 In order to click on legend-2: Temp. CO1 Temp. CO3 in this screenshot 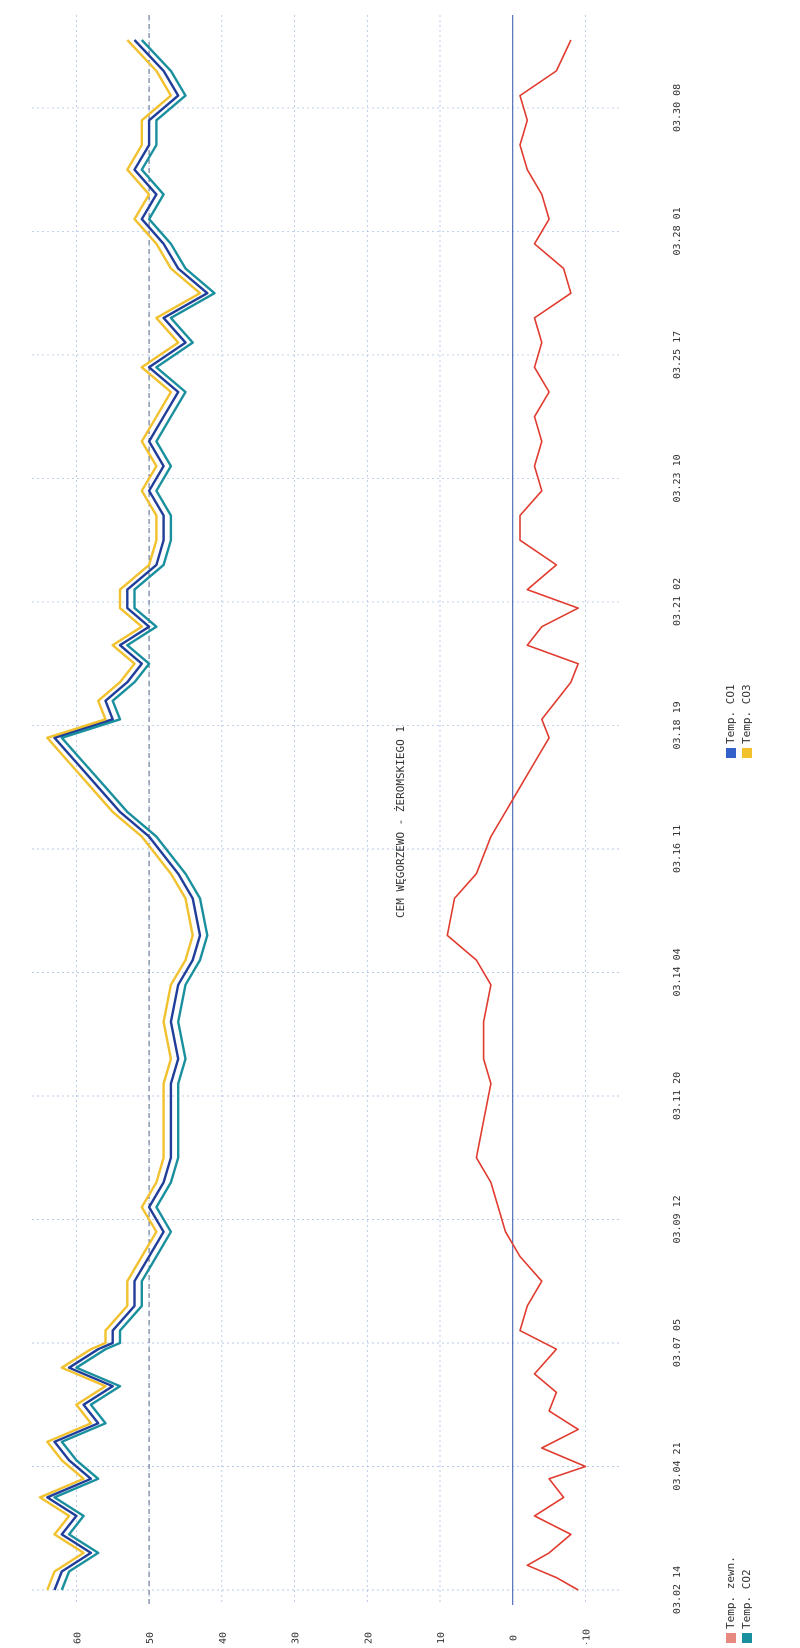, I will do `click(754, 721)`.